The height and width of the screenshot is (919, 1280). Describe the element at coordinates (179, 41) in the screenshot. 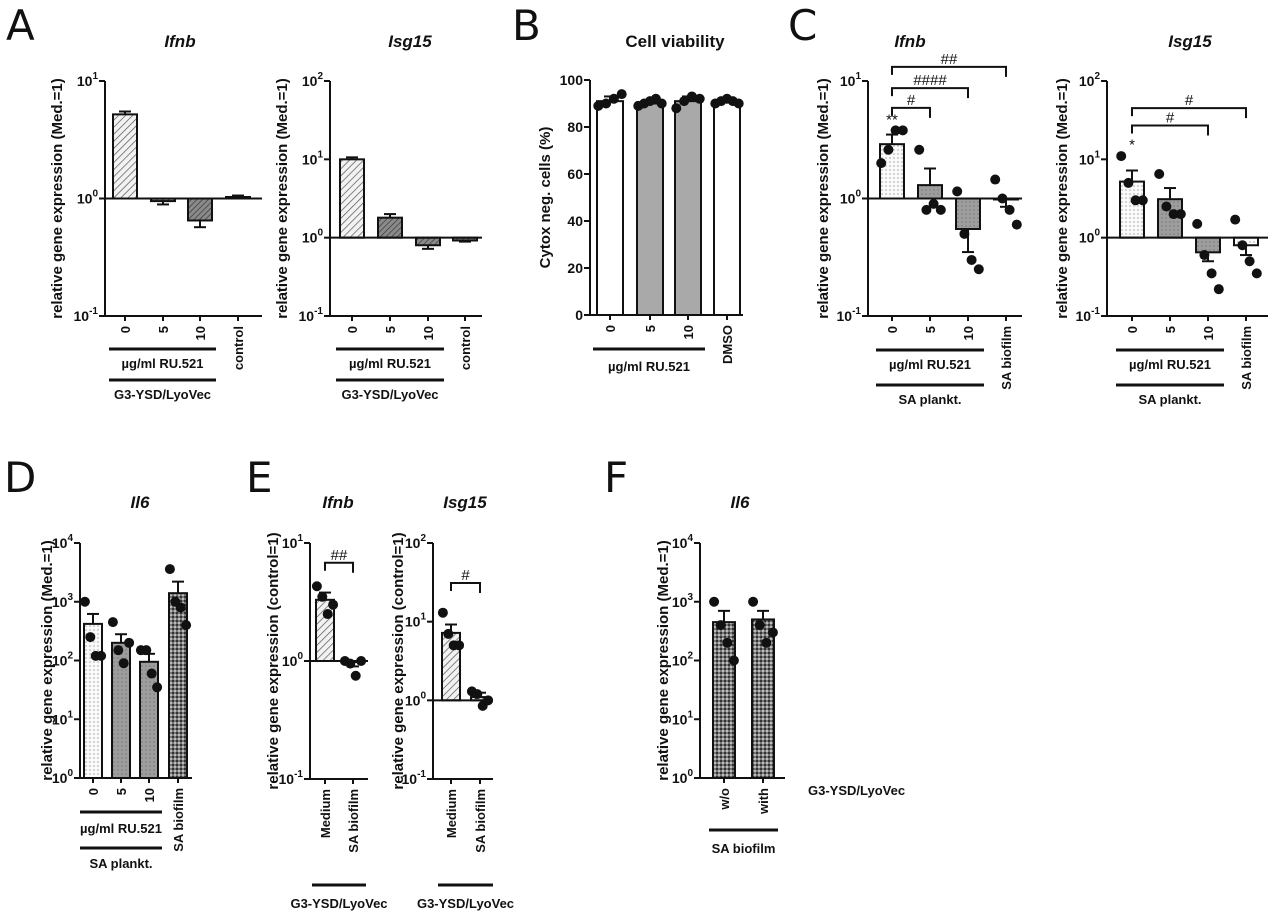

I see `chart-title: Ifnb` at that location.